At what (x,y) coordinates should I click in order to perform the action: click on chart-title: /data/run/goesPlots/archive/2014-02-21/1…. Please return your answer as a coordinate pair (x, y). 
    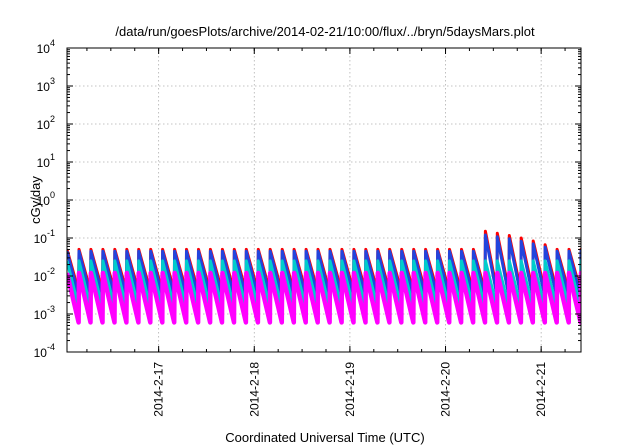
    Looking at the image, I should click on (325, 31).